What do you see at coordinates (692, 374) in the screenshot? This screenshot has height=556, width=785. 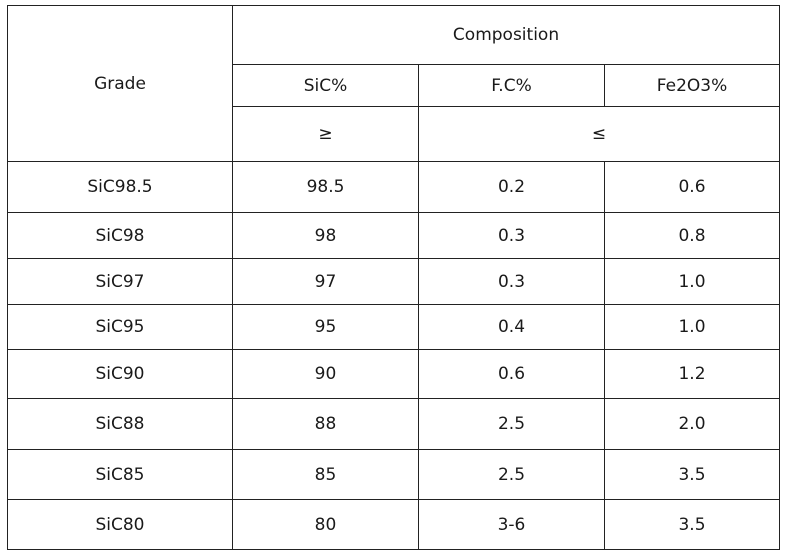 I see `value-cell: 1.2` at bounding box center [692, 374].